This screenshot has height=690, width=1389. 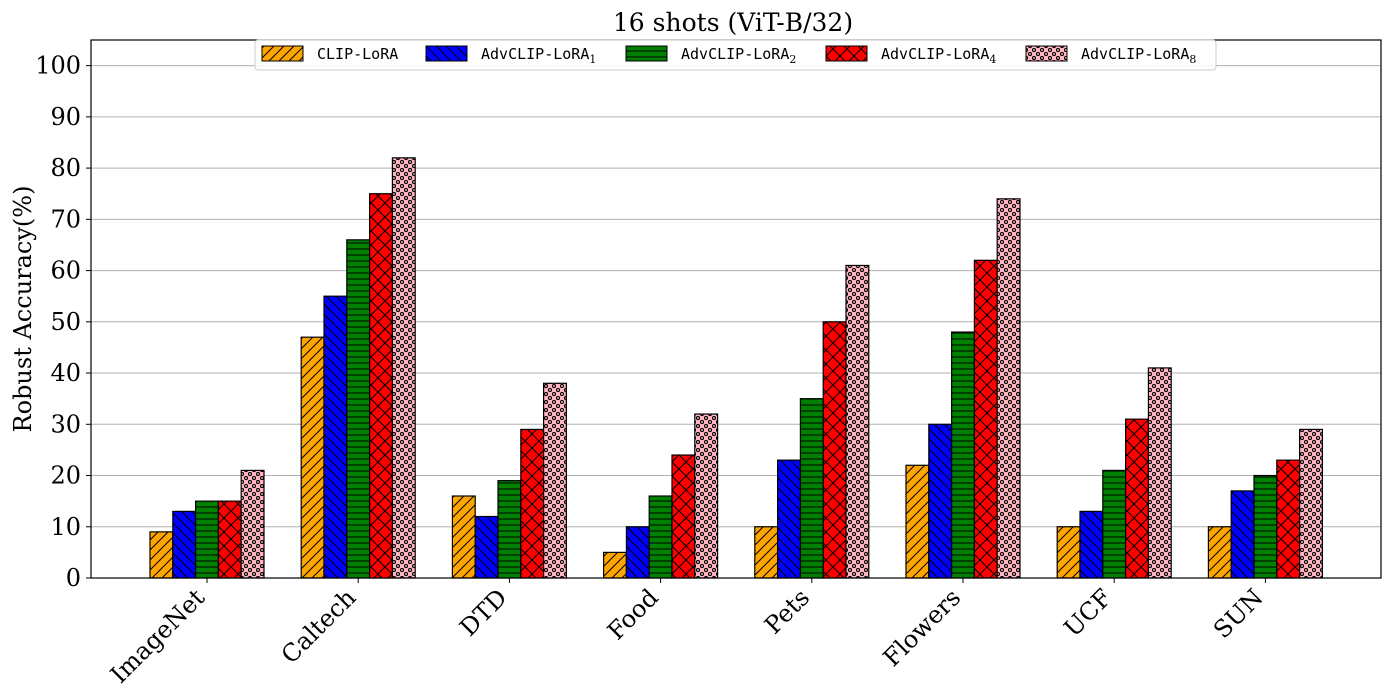 What do you see at coordinates (65, 322) in the screenshot?
I see `y-tick-label: 50` at bounding box center [65, 322].